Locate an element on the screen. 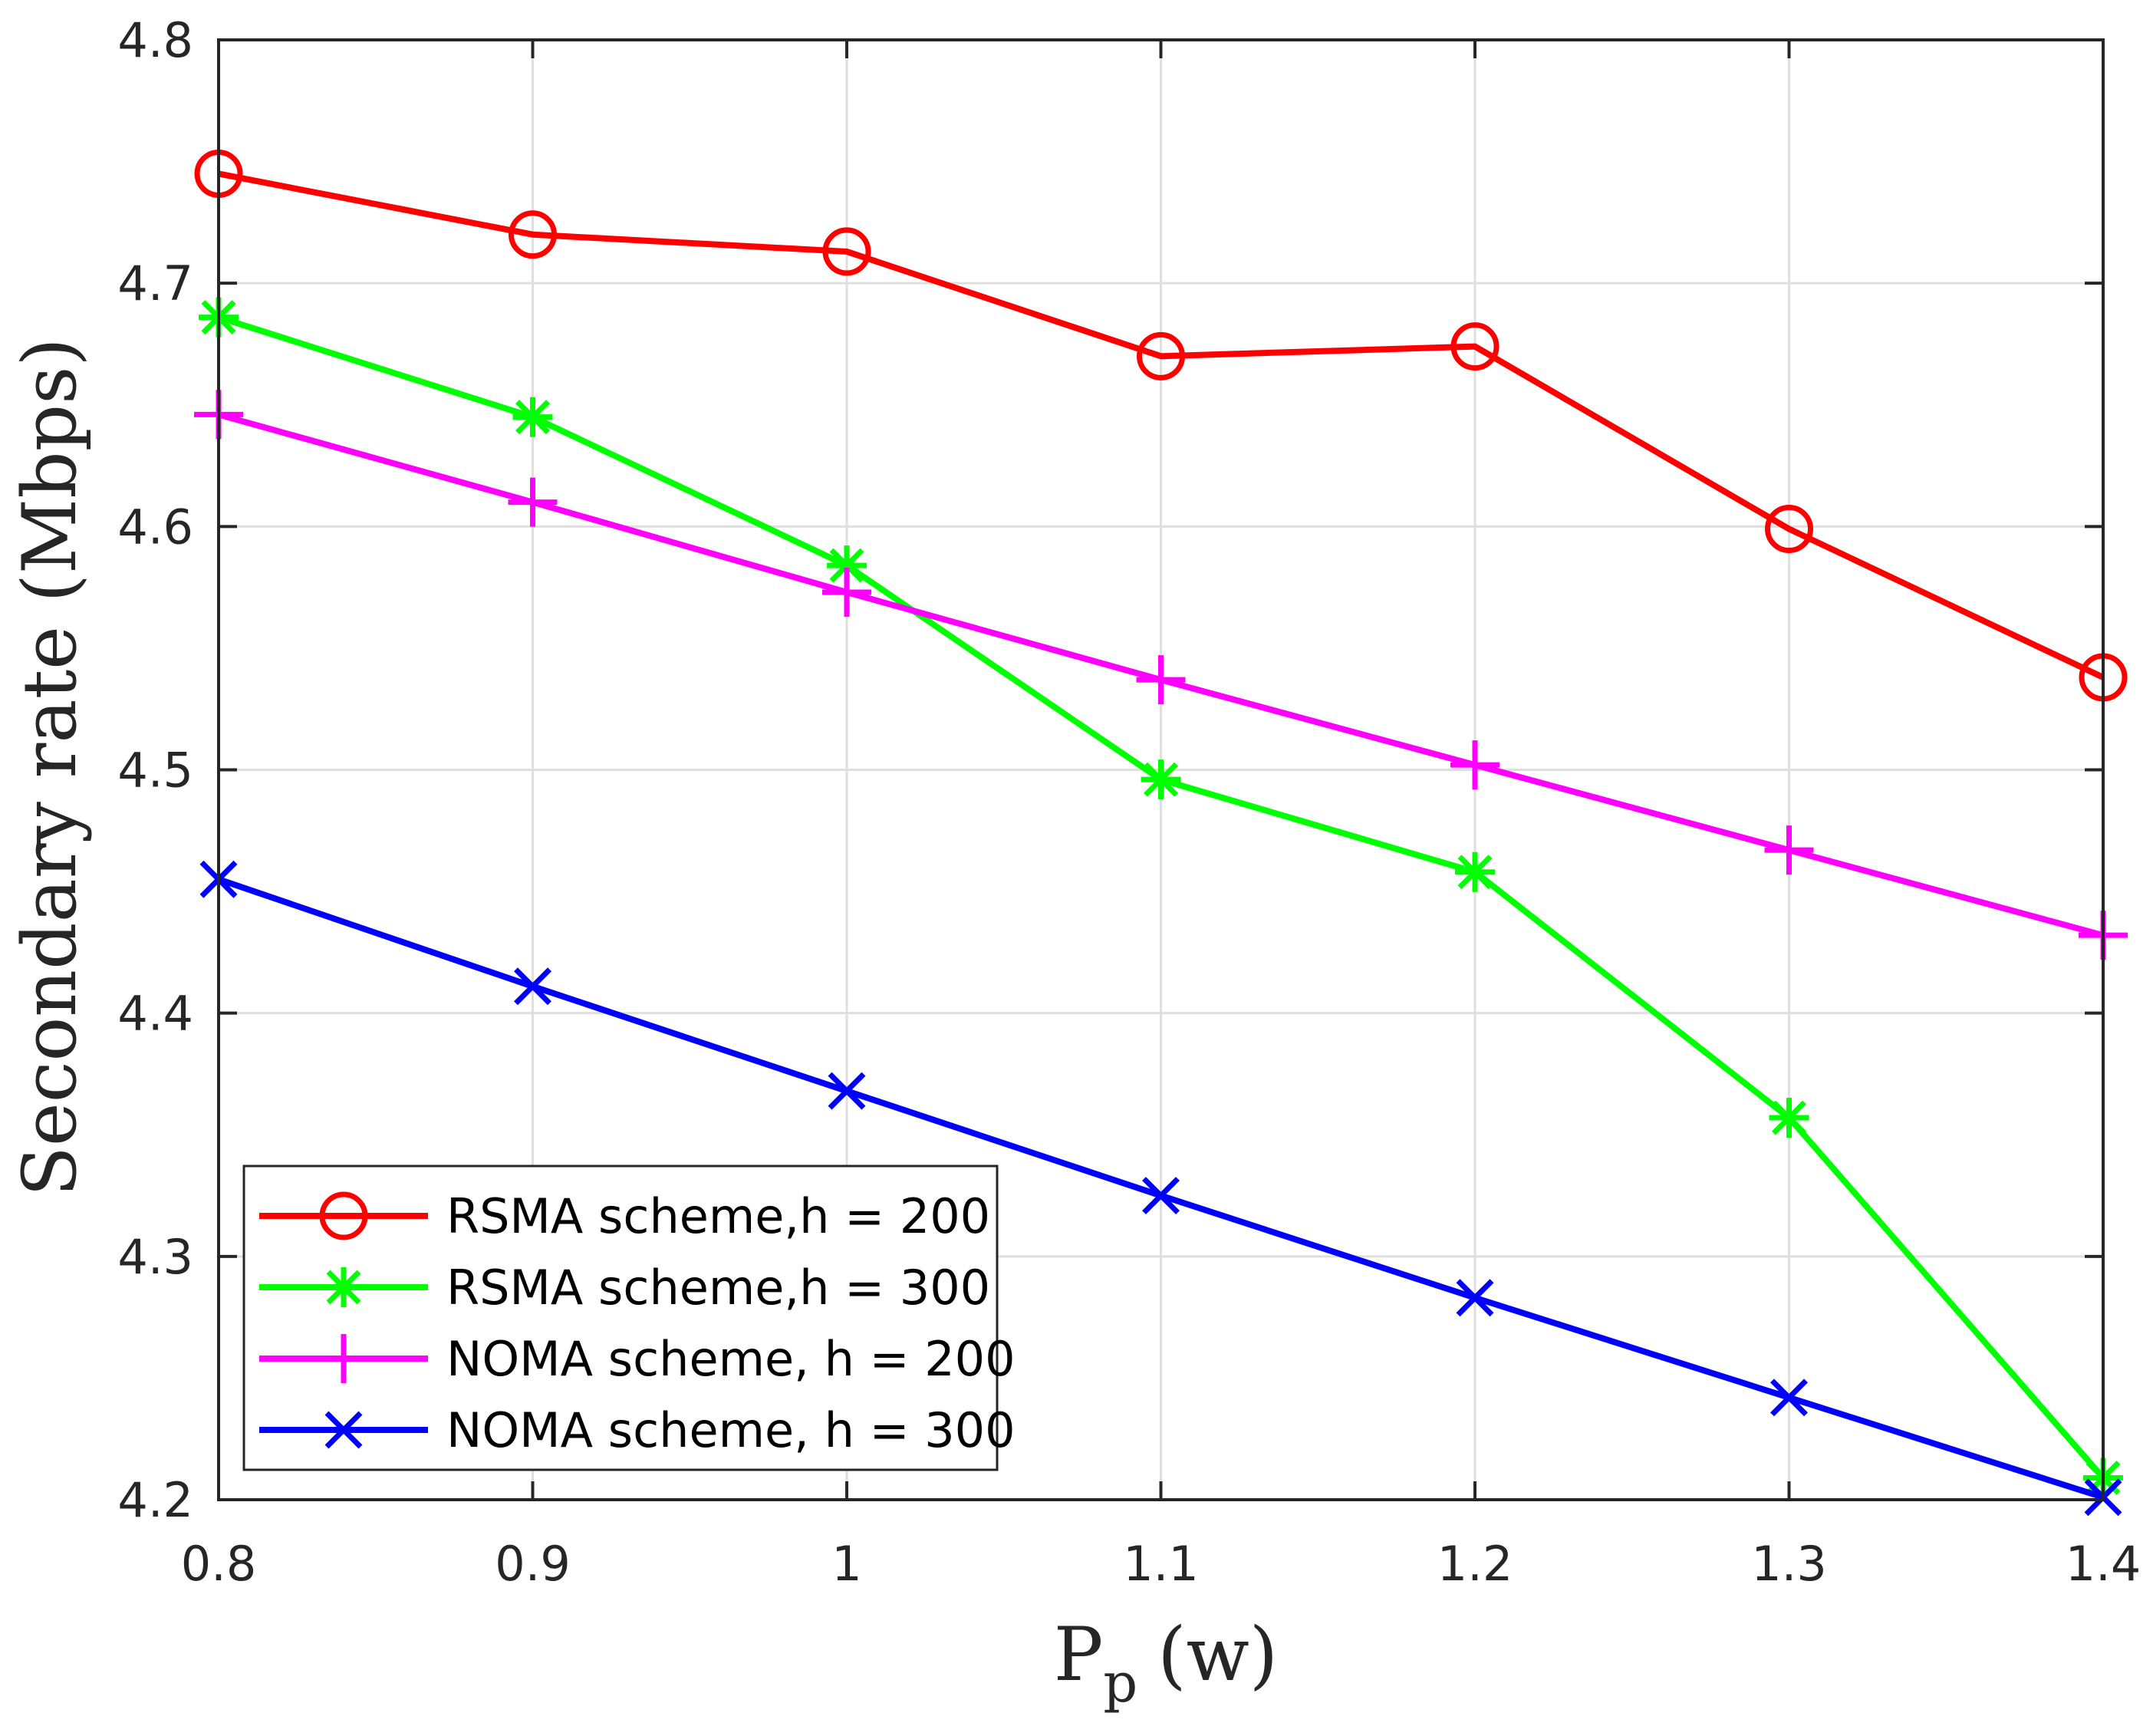 The image size is (2153, 1736). y-axis-label: Secondary rate (Mbps) is located at coordinates (50, 767).